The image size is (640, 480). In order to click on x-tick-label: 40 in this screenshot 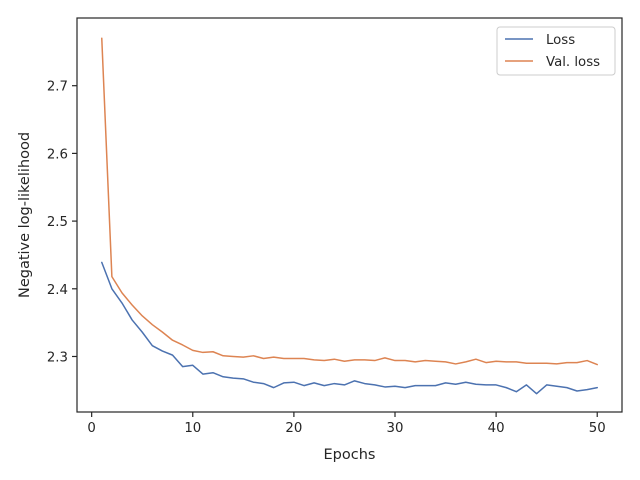, I will do `click(496, 428)`.